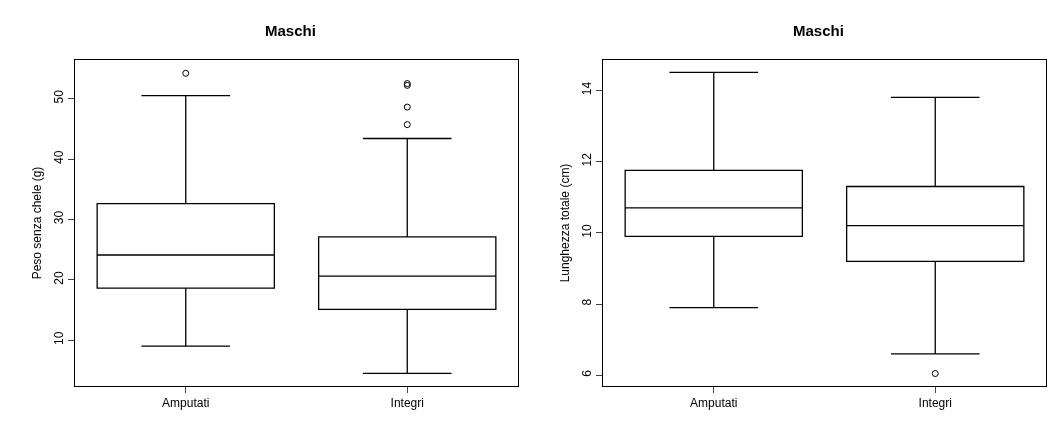 The height and width of the screenshot is (431, 1057). Describe the element at coordinates (587, 373) in the screenshot. I see `y-tick-label: 6` at that location.